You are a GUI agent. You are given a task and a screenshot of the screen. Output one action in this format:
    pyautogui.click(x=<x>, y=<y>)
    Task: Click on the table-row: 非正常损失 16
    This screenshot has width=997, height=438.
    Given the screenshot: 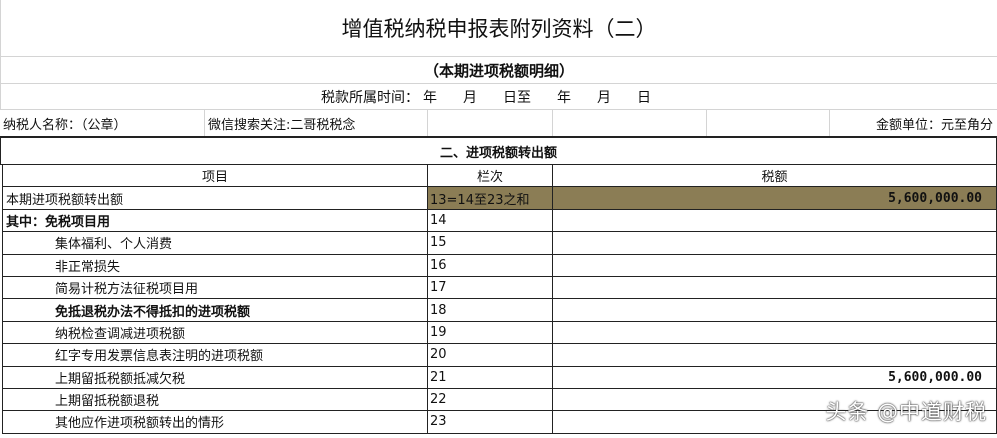 What is the action you would take?
    pyautogui.click(x=499, y=265)
    